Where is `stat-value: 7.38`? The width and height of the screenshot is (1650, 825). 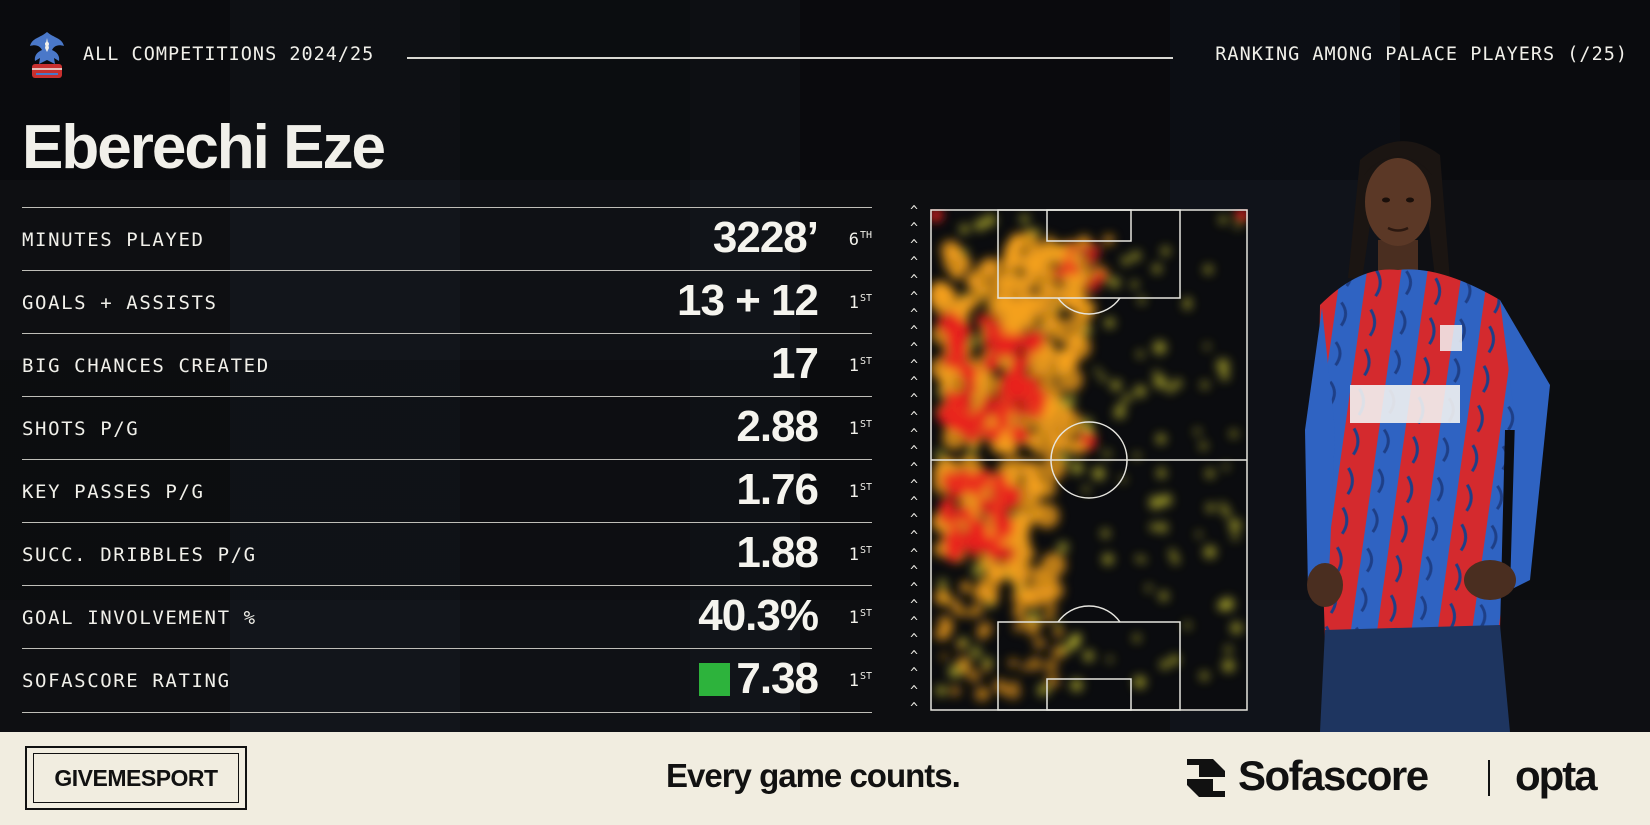 stat-value: 7.38 is located at coordinates (759, 679).